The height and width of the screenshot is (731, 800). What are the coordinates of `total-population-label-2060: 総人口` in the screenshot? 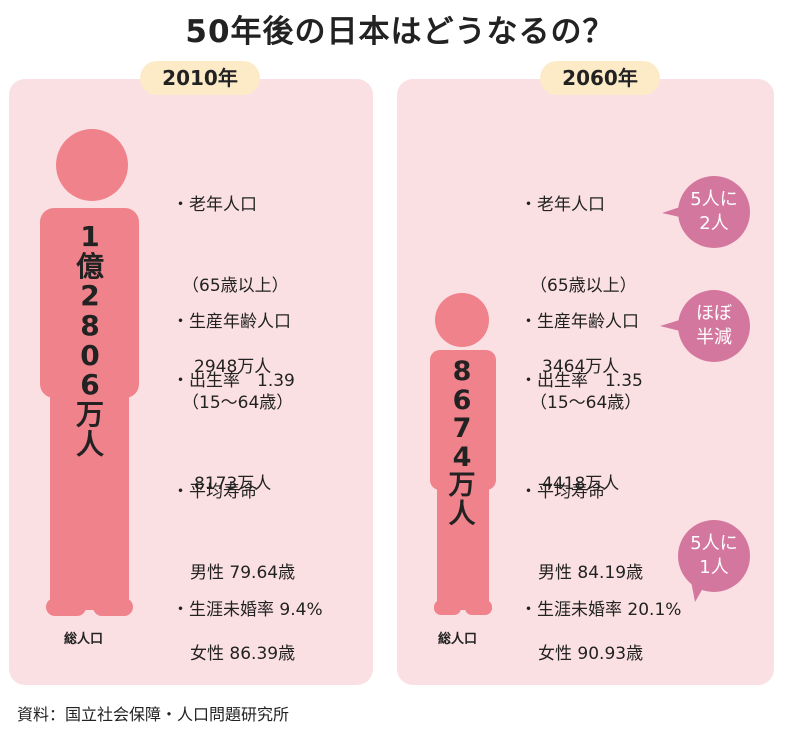 It's located at (458, 639).